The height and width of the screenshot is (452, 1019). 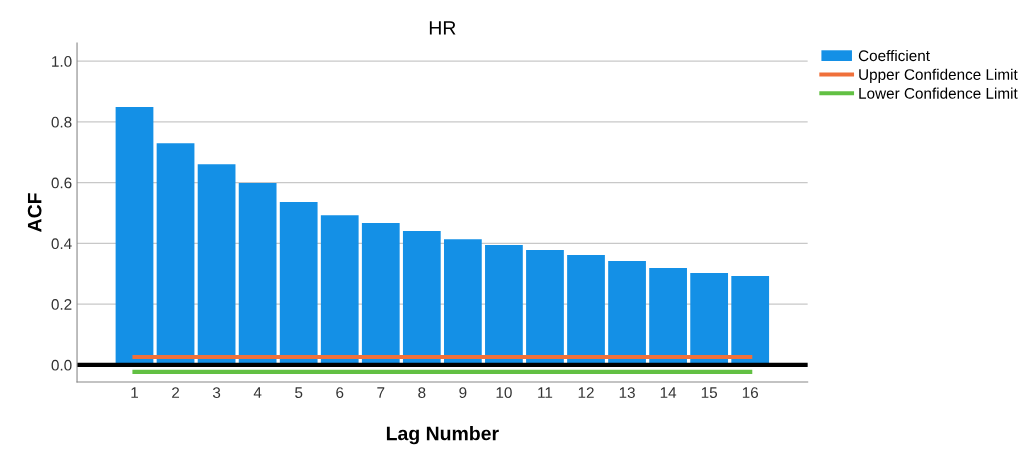 I want to click on x-axis-title: Lag Number, so click(x=442, y=435).